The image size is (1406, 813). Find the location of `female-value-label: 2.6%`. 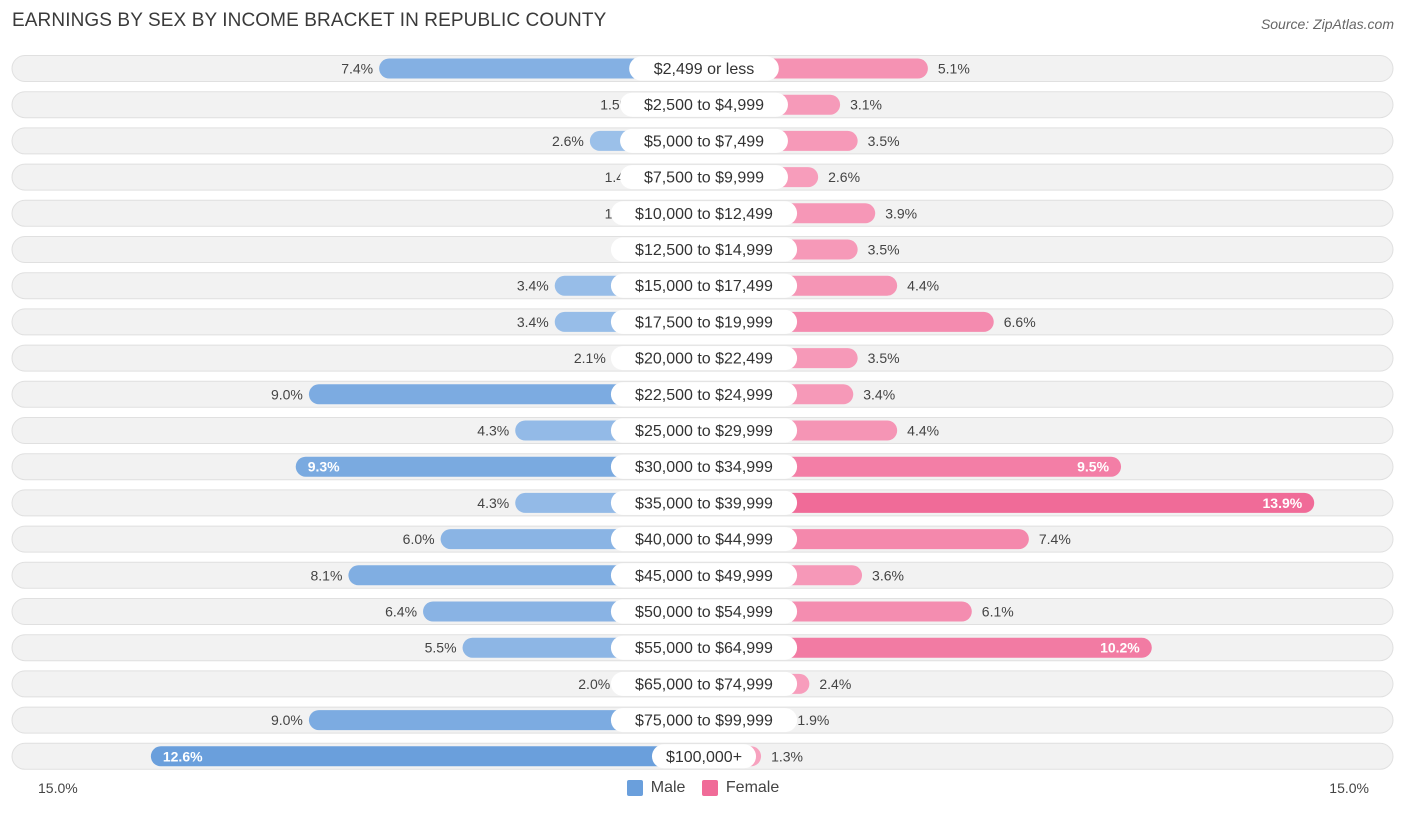

female-value-label: 2.6% is located at coordinates (844, 177).